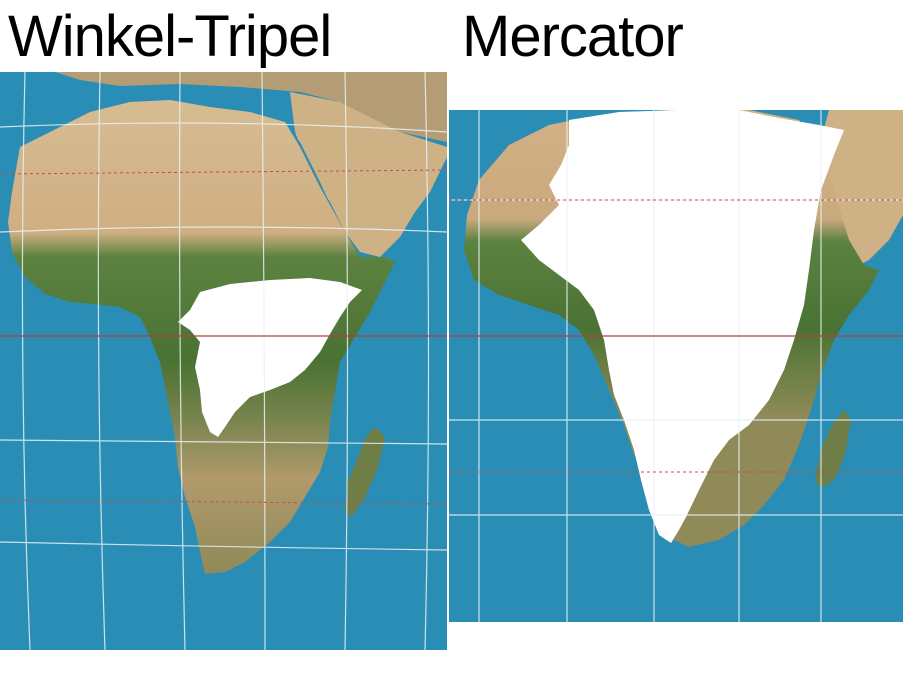 The image size is (903, 680). What do you see at coordinates (270, 357) in the screenshot?
I see `greenland-overlay` at bounding box center [270, 357].